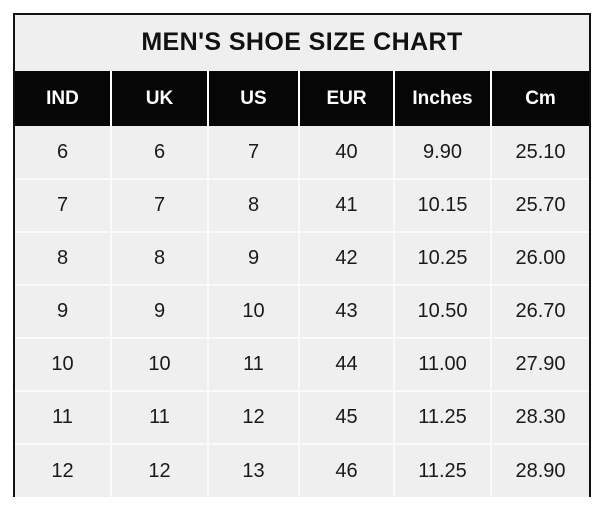 The height and width of the screenshot is (521, 605). I want to click on cell-uk: 12, so click(160, 470).